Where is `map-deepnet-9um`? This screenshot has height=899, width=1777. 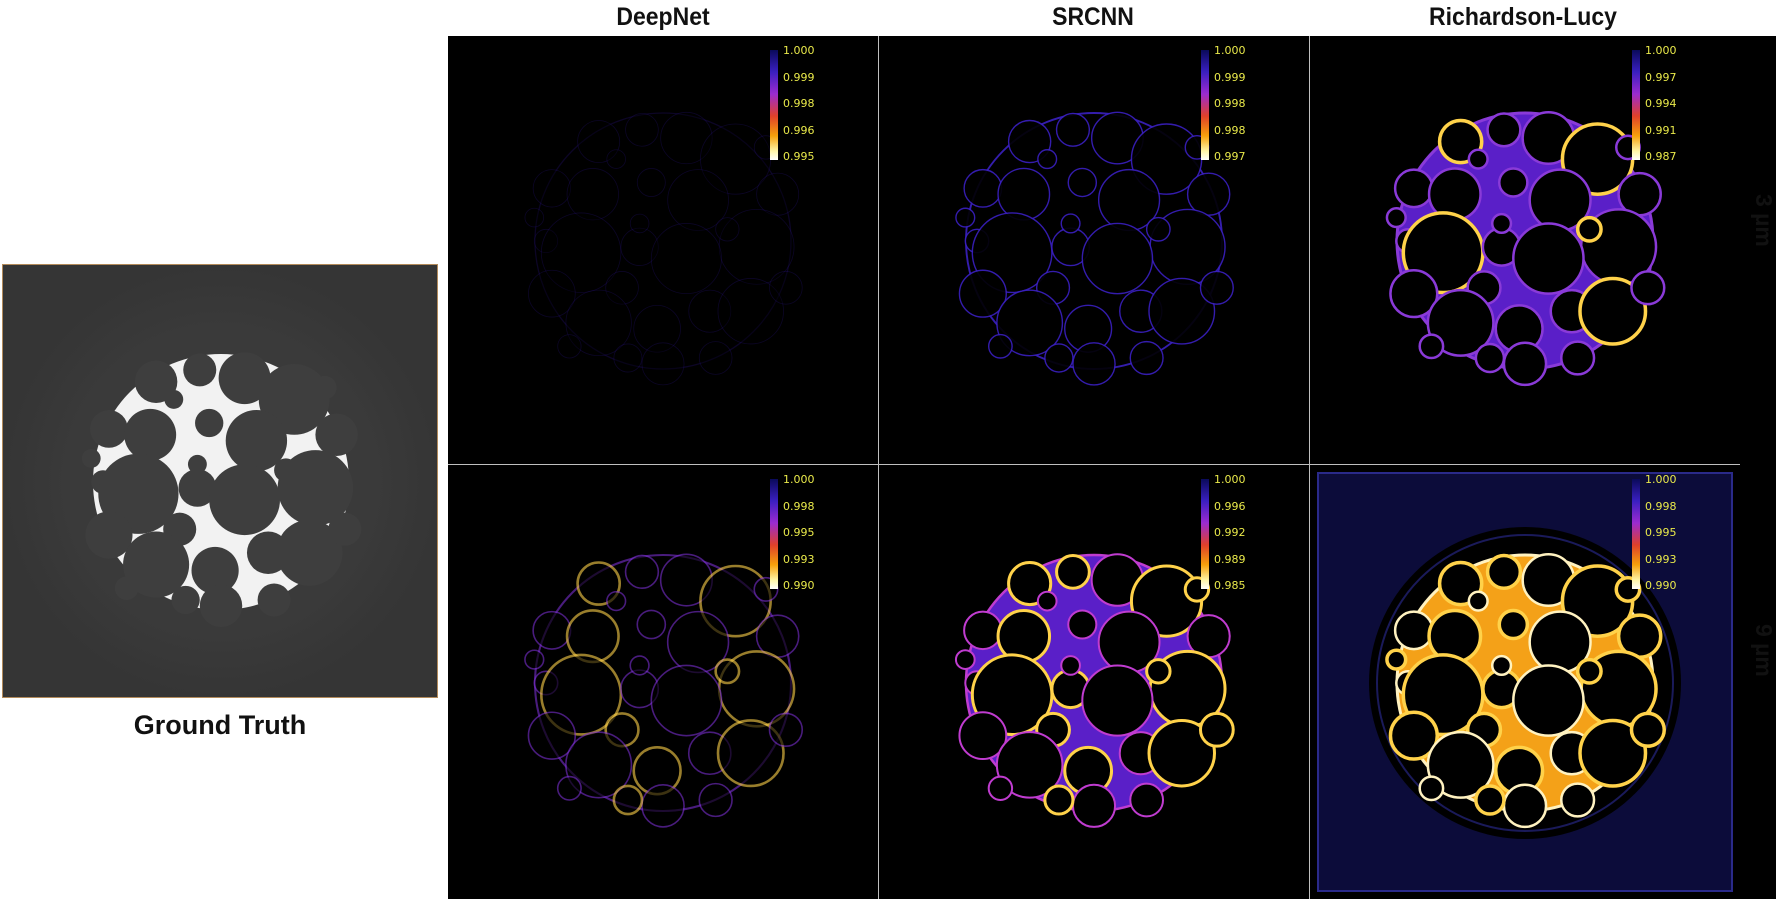
map-deepnet-9um is located at coordinates (664, 690).